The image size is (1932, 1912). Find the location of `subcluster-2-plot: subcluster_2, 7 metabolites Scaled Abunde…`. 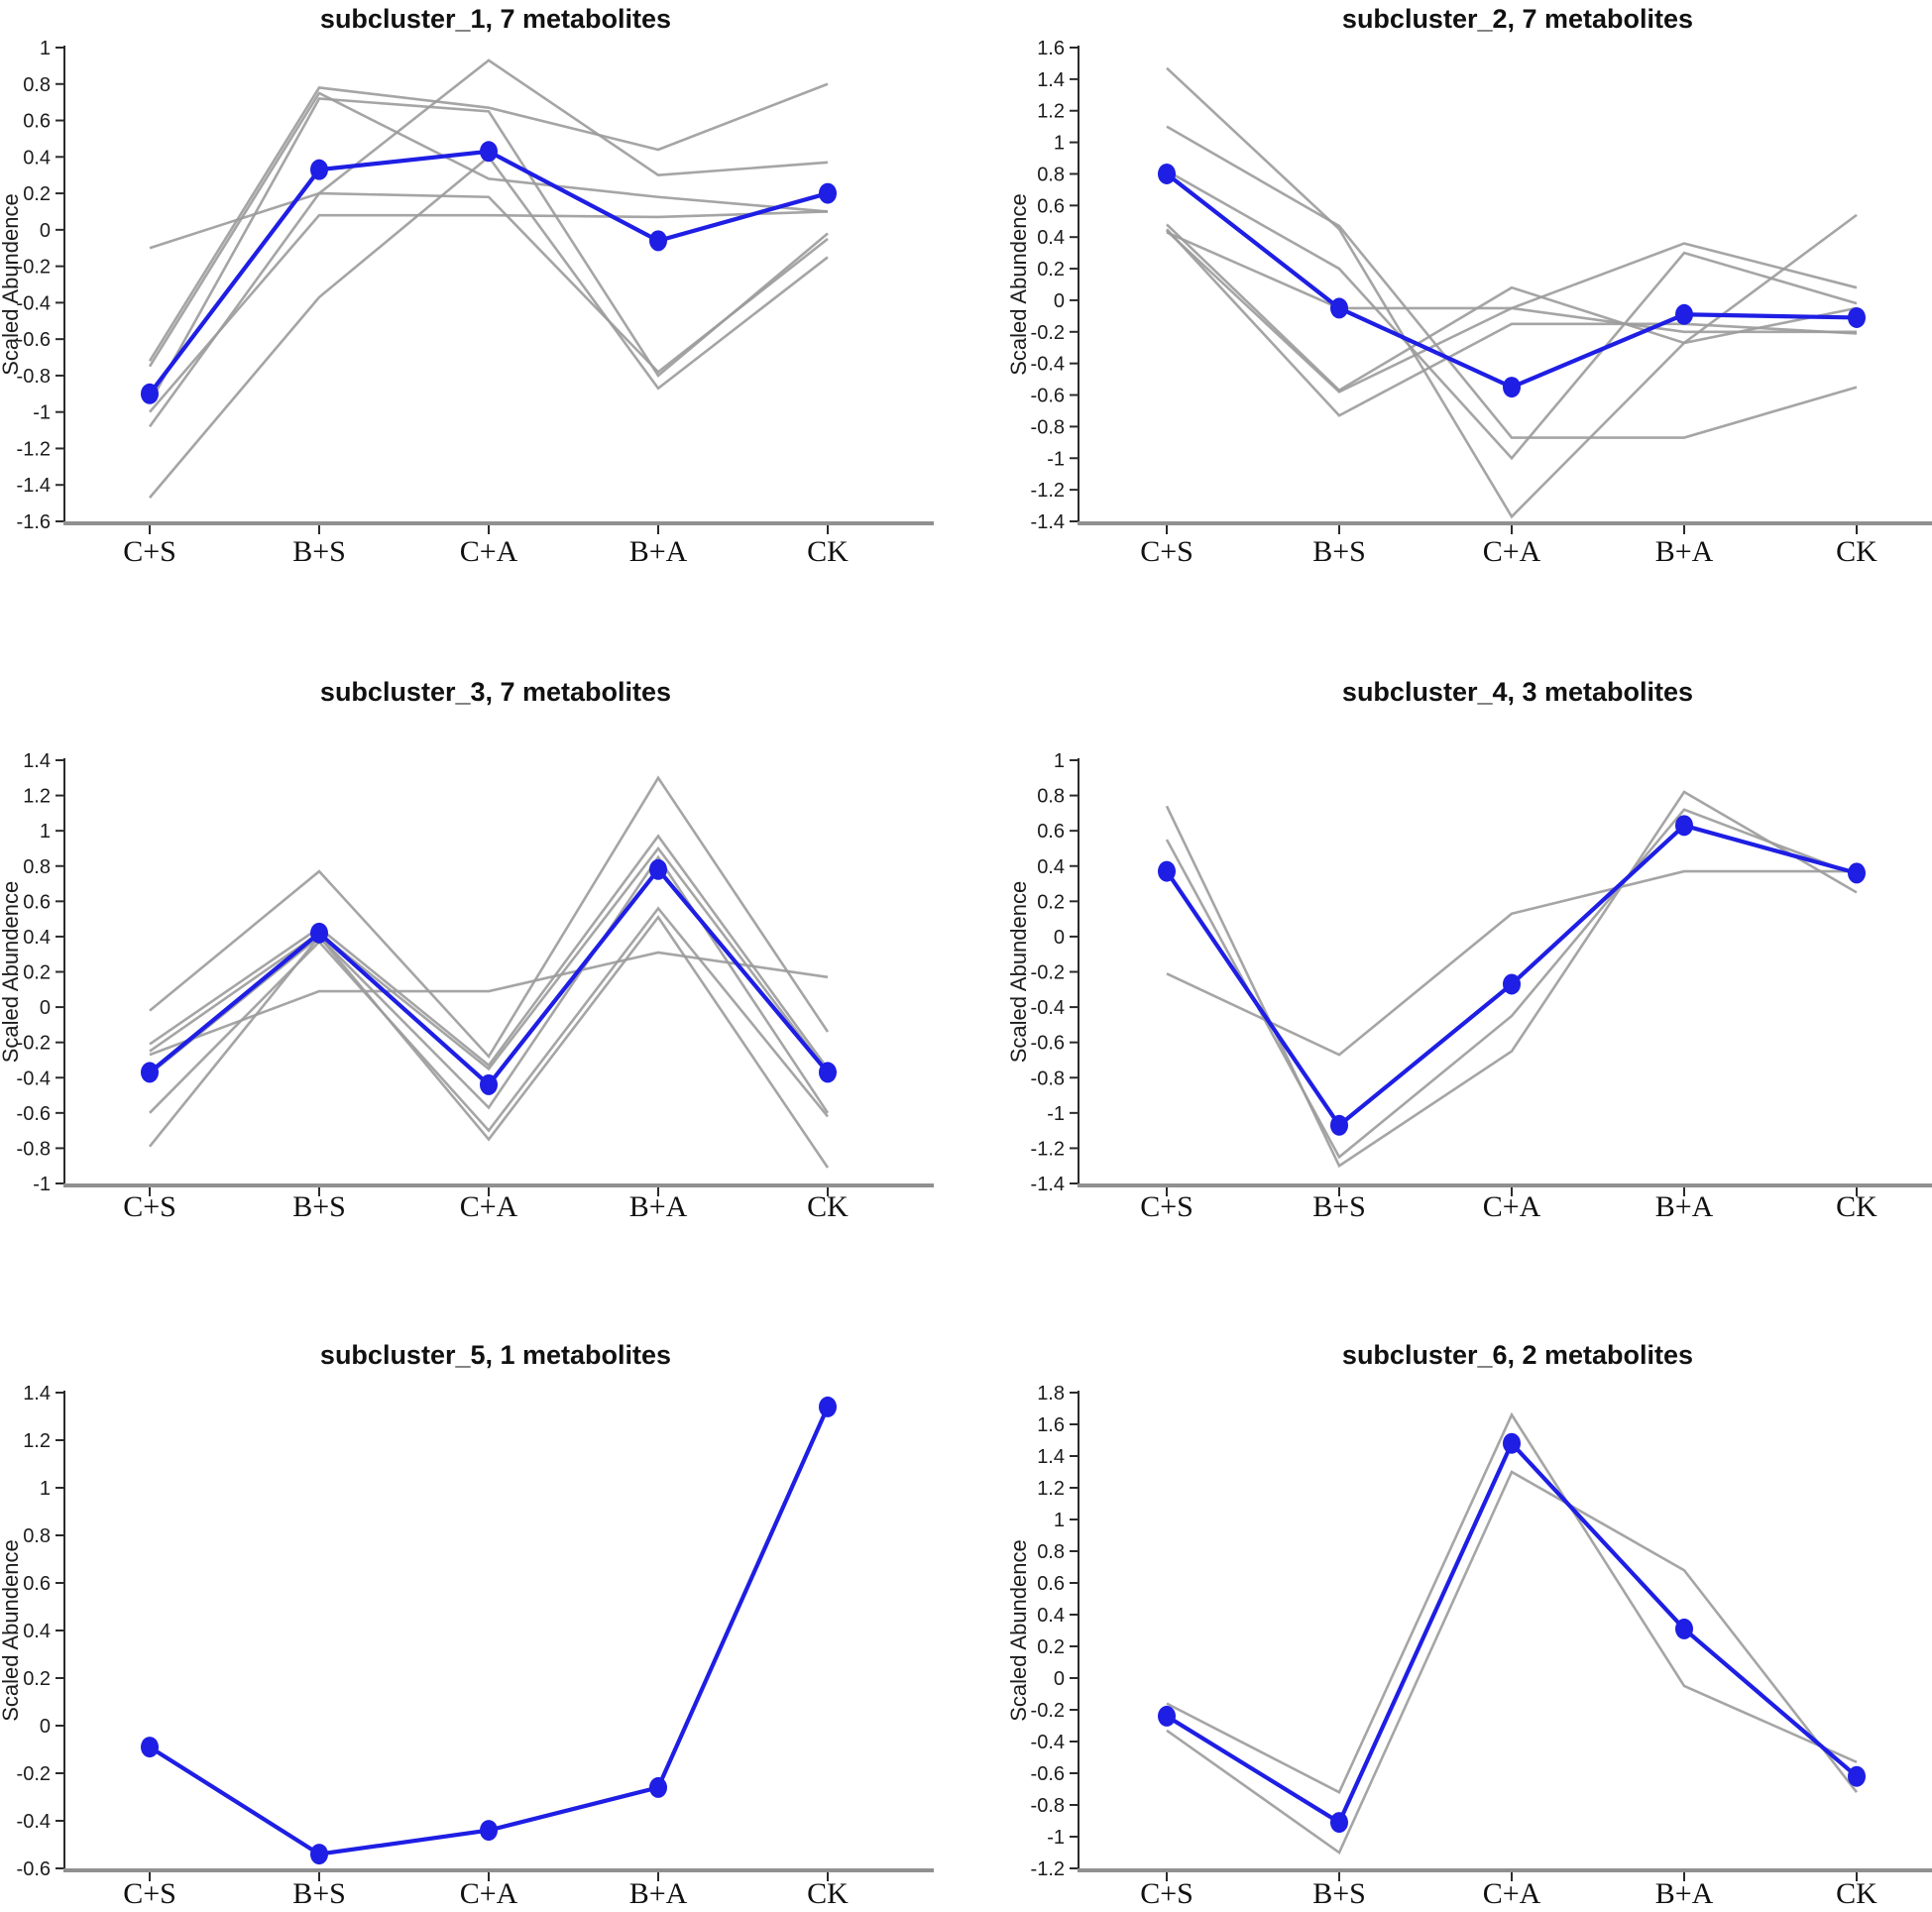

subcluster-2-plot: subcluster_2, 7 metabolites Scaled Abunde… is located at coordinates (1469, 286).